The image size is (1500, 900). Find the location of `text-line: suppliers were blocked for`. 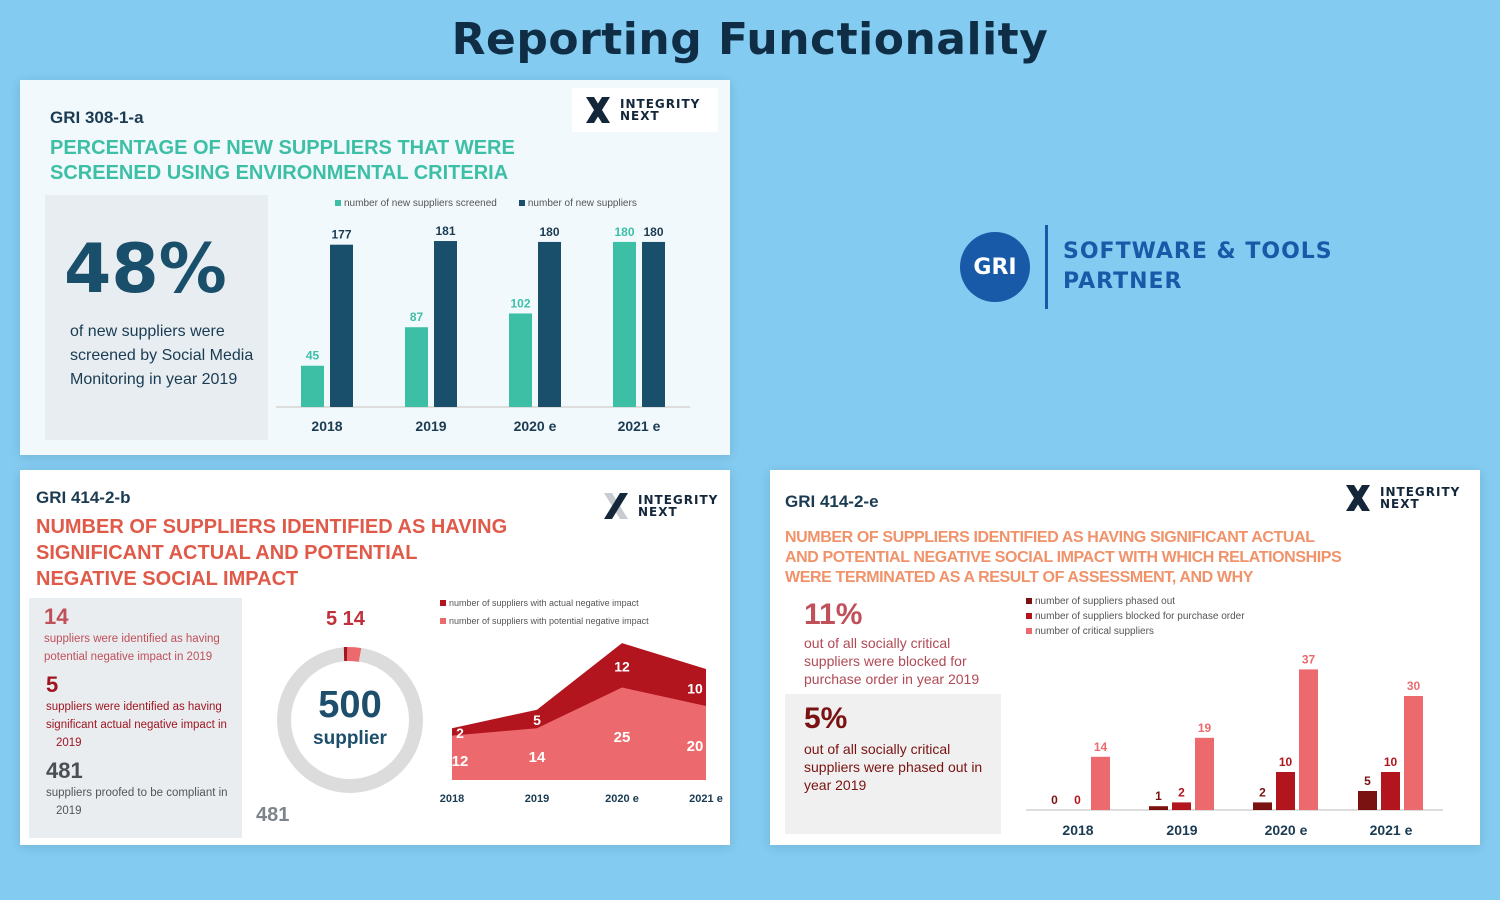

text-line: suppliers were blocked for is located at coordinates (885, 661).